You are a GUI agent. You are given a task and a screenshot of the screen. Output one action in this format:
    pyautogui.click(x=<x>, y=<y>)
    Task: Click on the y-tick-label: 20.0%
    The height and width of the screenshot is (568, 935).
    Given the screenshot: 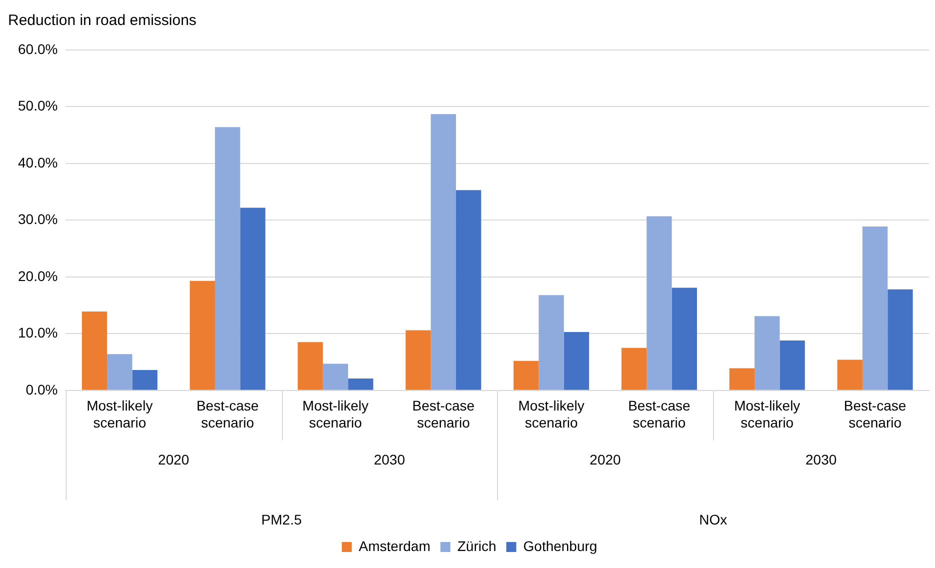 What is the action you would take?
    pyautogui.click(x=38, y=276)
    